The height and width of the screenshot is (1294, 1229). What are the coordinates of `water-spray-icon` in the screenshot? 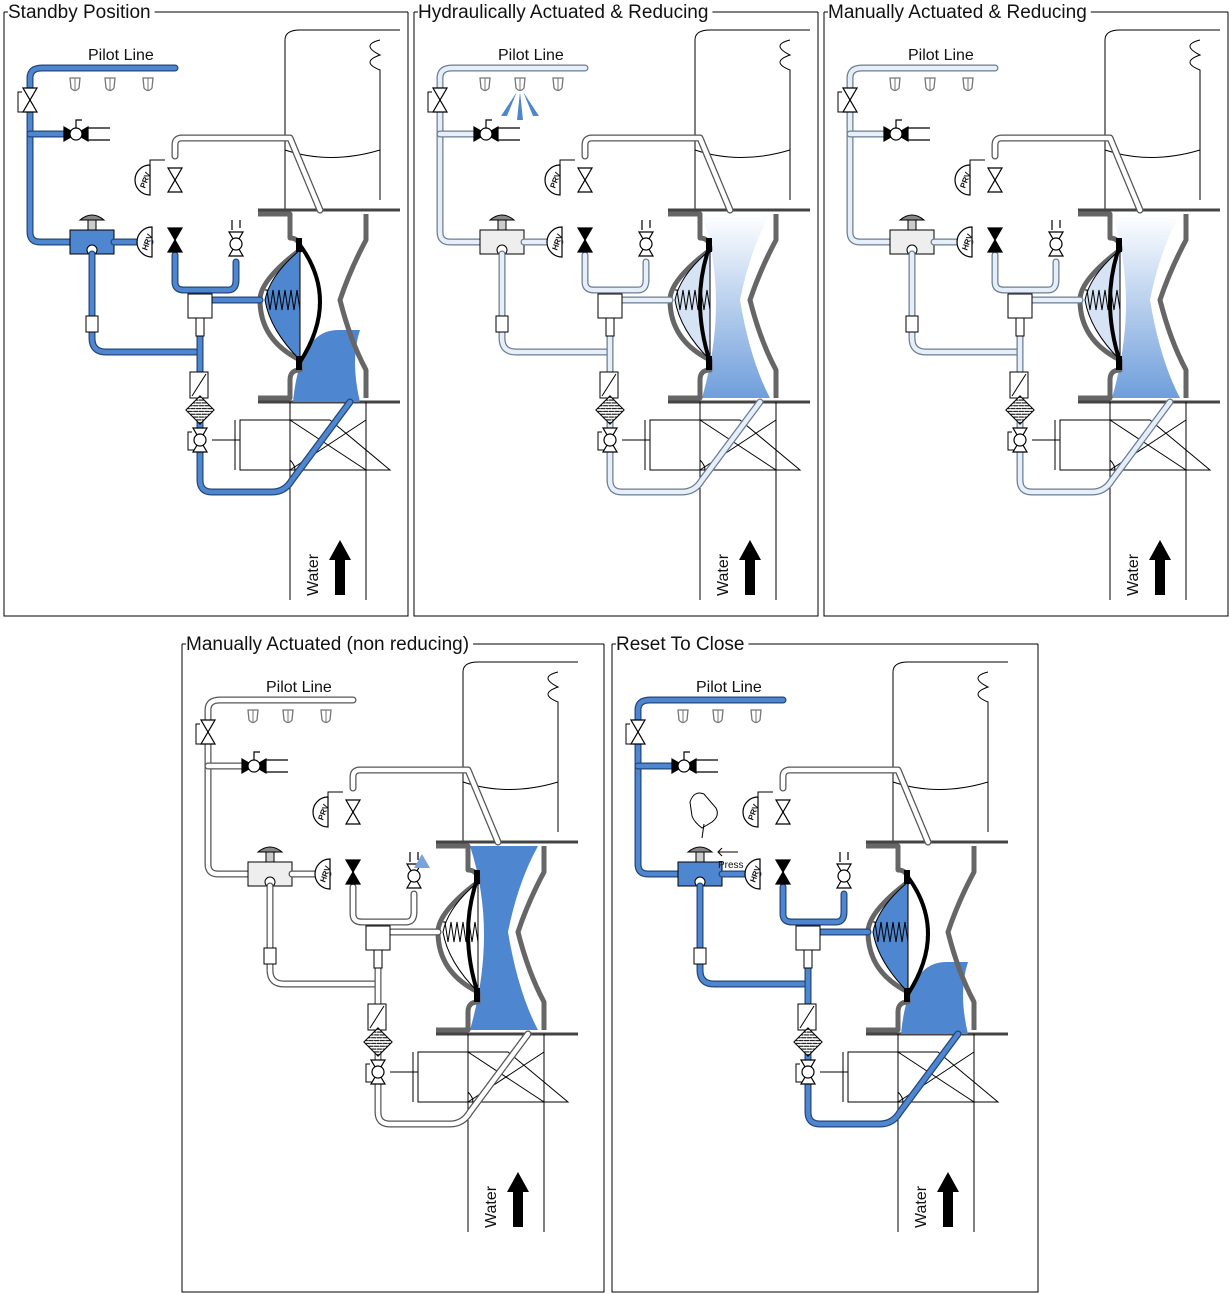 It's located at (520, 106).